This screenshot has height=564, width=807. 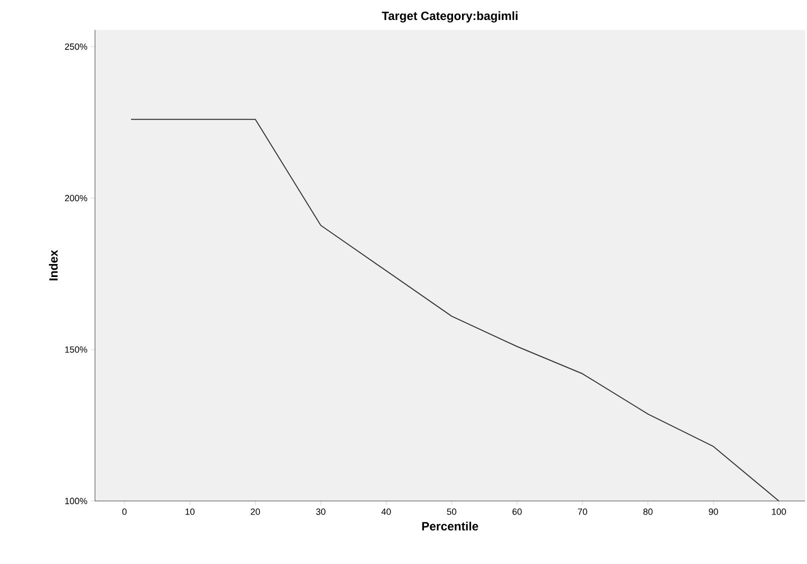 I want to click on x-tick-label: 80, so click(x=648, y=511).